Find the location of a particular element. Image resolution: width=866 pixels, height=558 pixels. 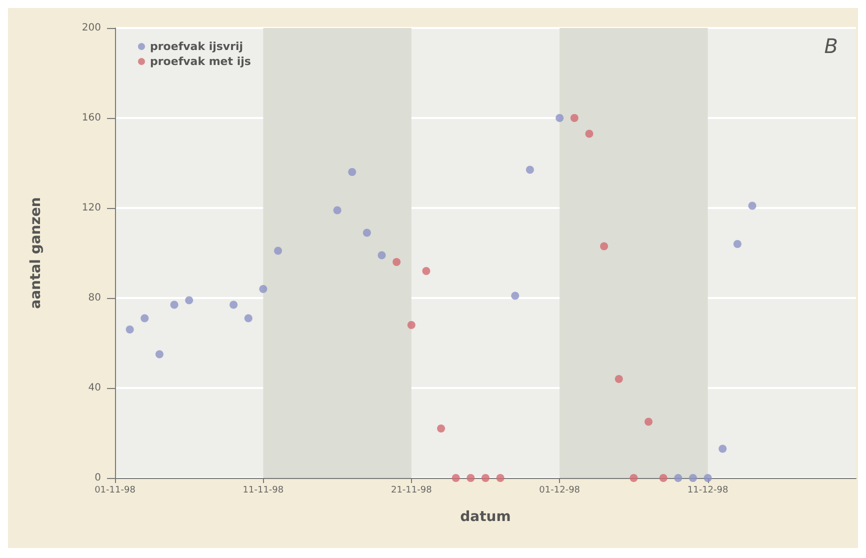

y-tick-label: 120 is located at coordinates (91, 208).